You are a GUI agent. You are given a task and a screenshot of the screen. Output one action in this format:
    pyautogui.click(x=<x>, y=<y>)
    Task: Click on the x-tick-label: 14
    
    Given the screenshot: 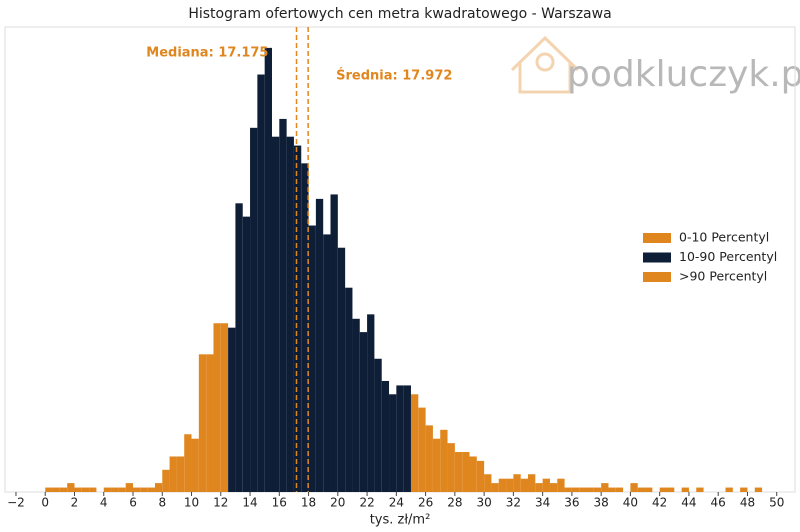 What is the action you would take?
    pyautogui.click(x=249, y=503)
    